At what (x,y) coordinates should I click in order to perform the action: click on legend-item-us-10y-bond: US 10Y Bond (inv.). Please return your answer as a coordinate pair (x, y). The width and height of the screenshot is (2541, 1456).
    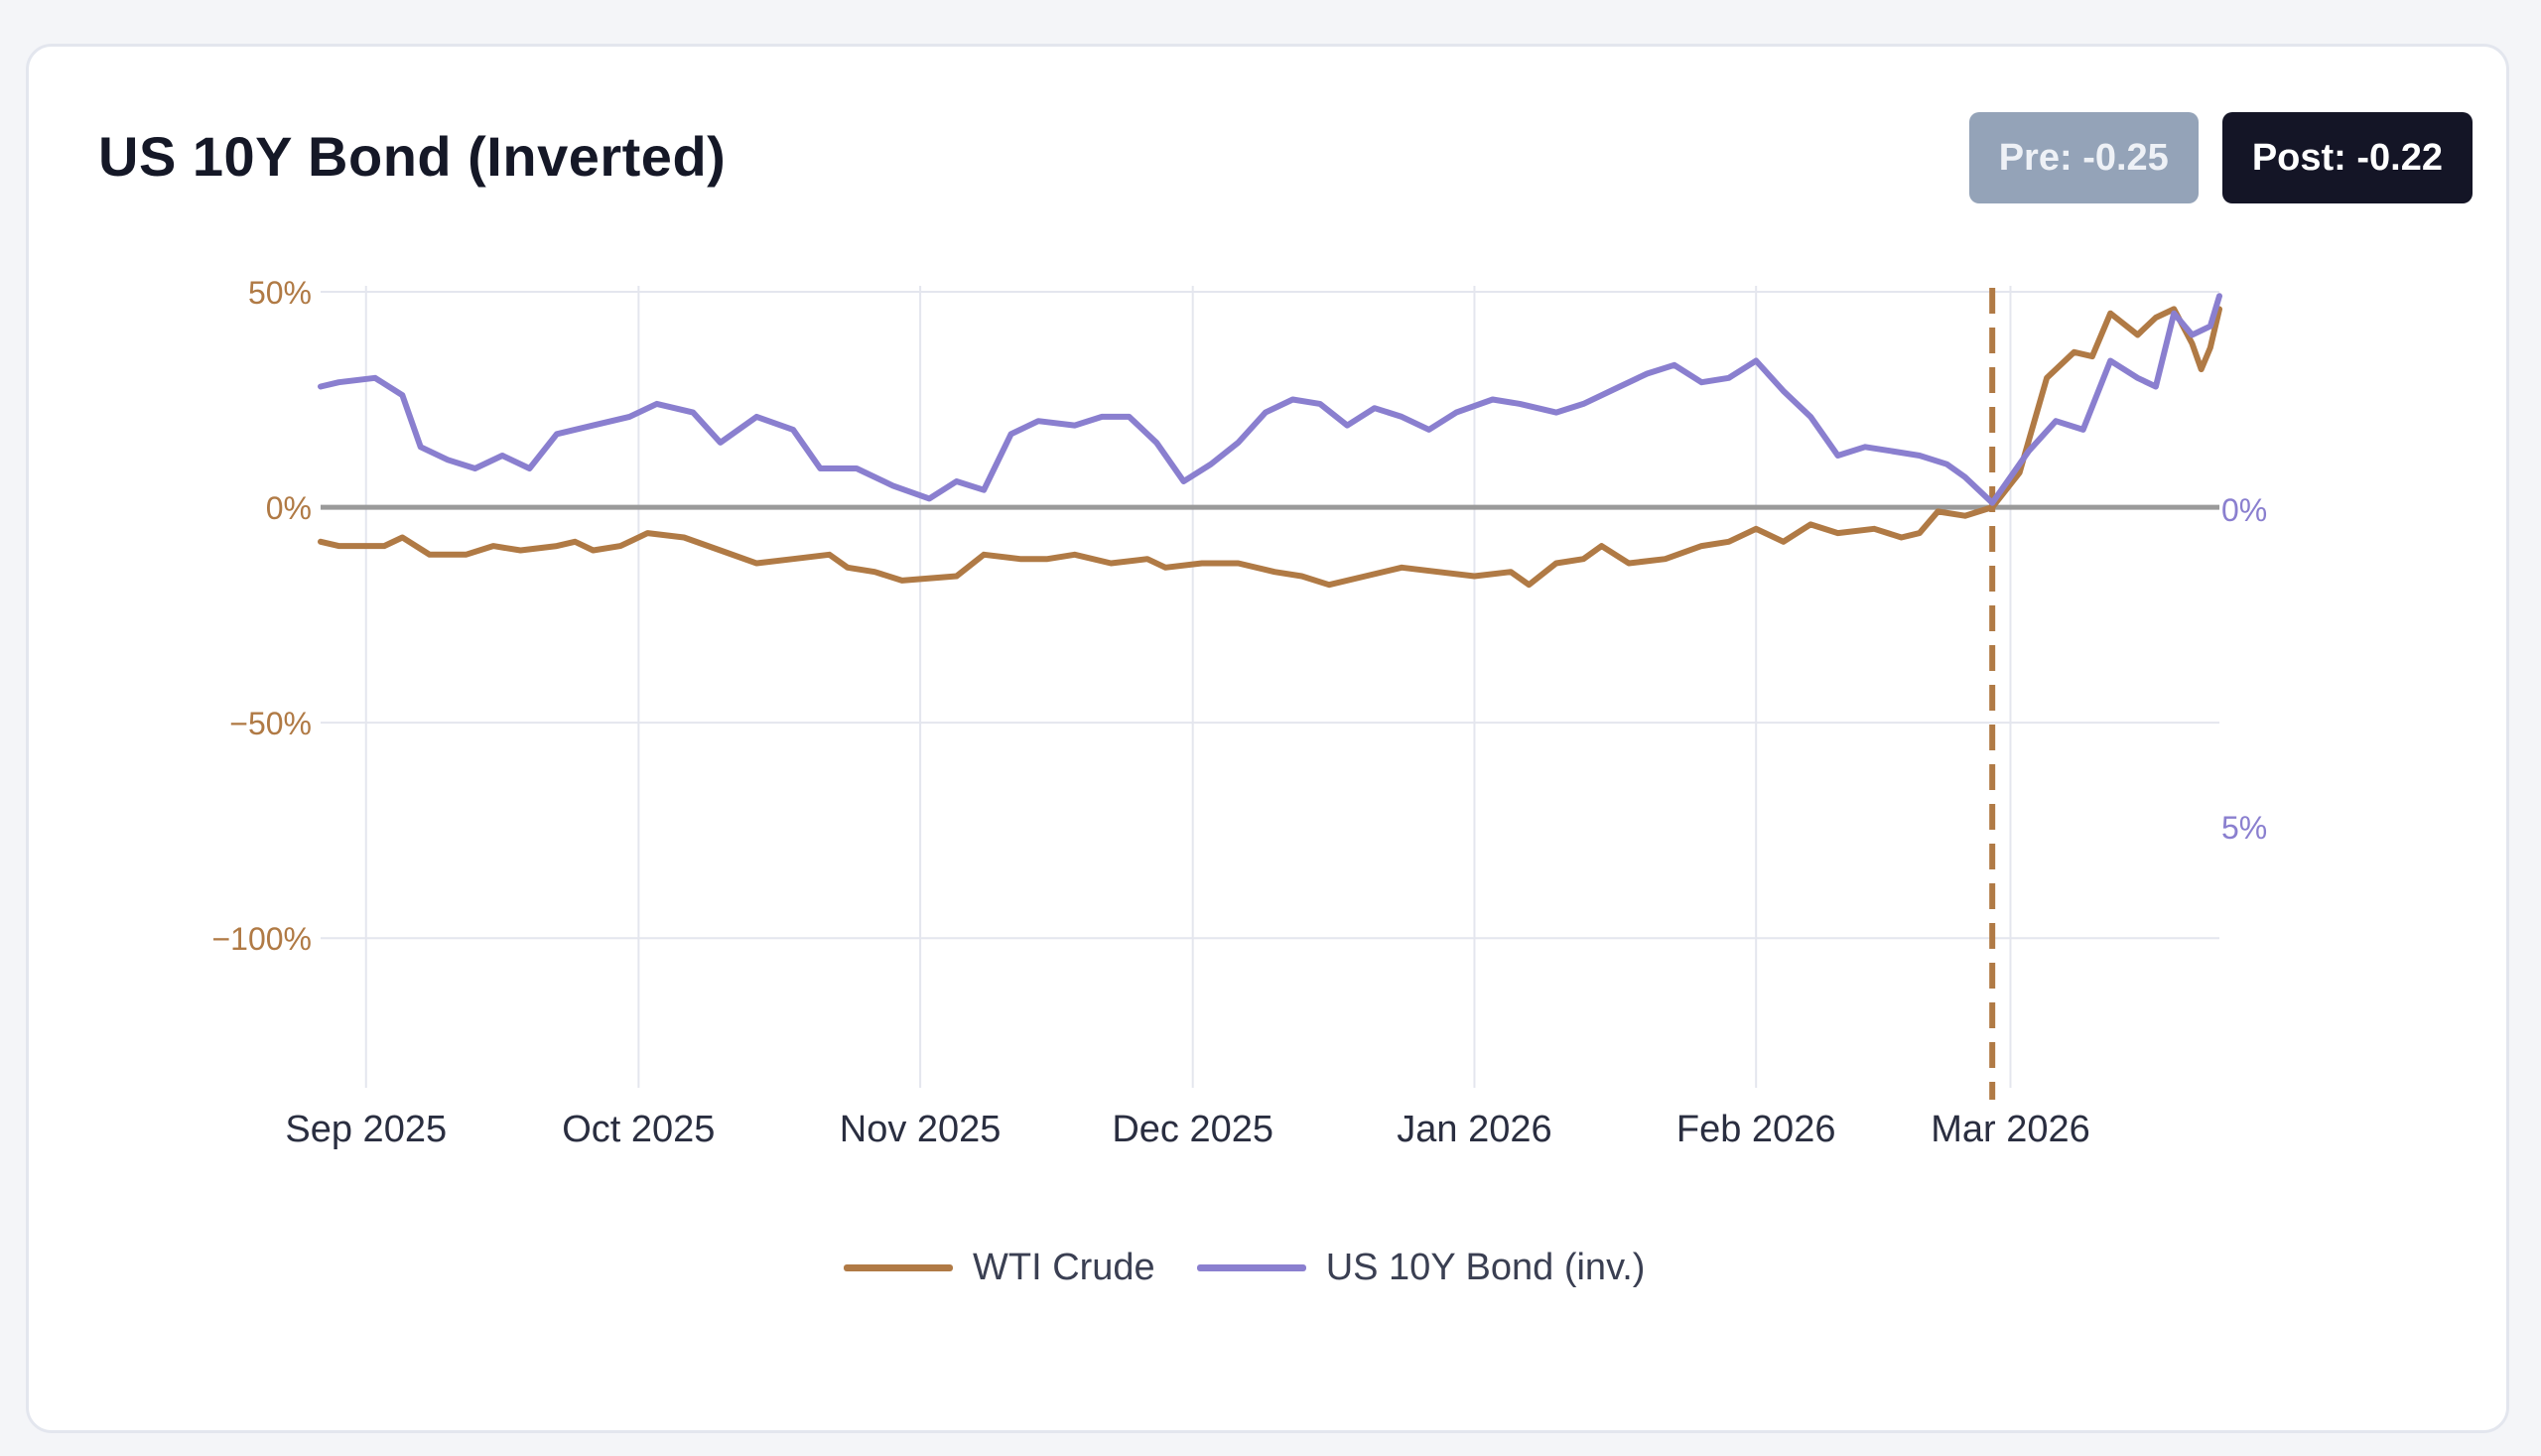
    Looking at the image, I should click on (1421, 1268).